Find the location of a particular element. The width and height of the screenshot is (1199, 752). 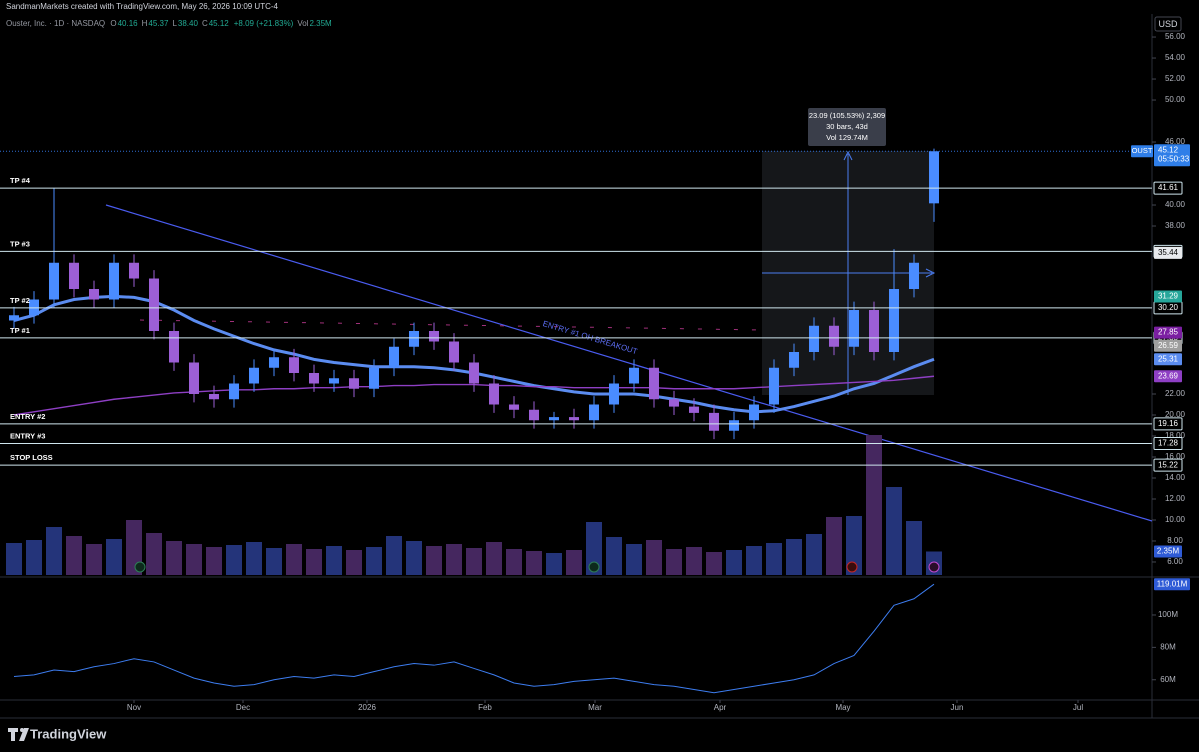

axis-badge-label: 26.59 is located at coordinates (1168, 345).